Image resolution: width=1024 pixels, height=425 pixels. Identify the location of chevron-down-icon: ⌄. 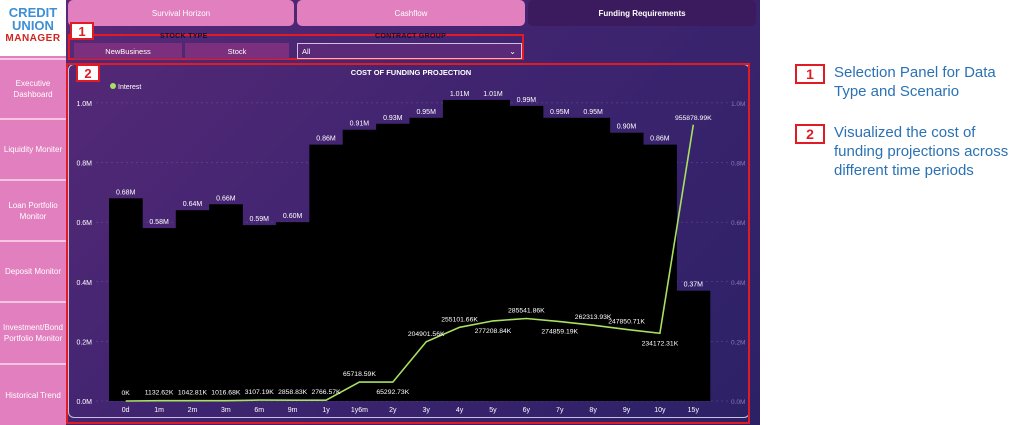
(512, 51).